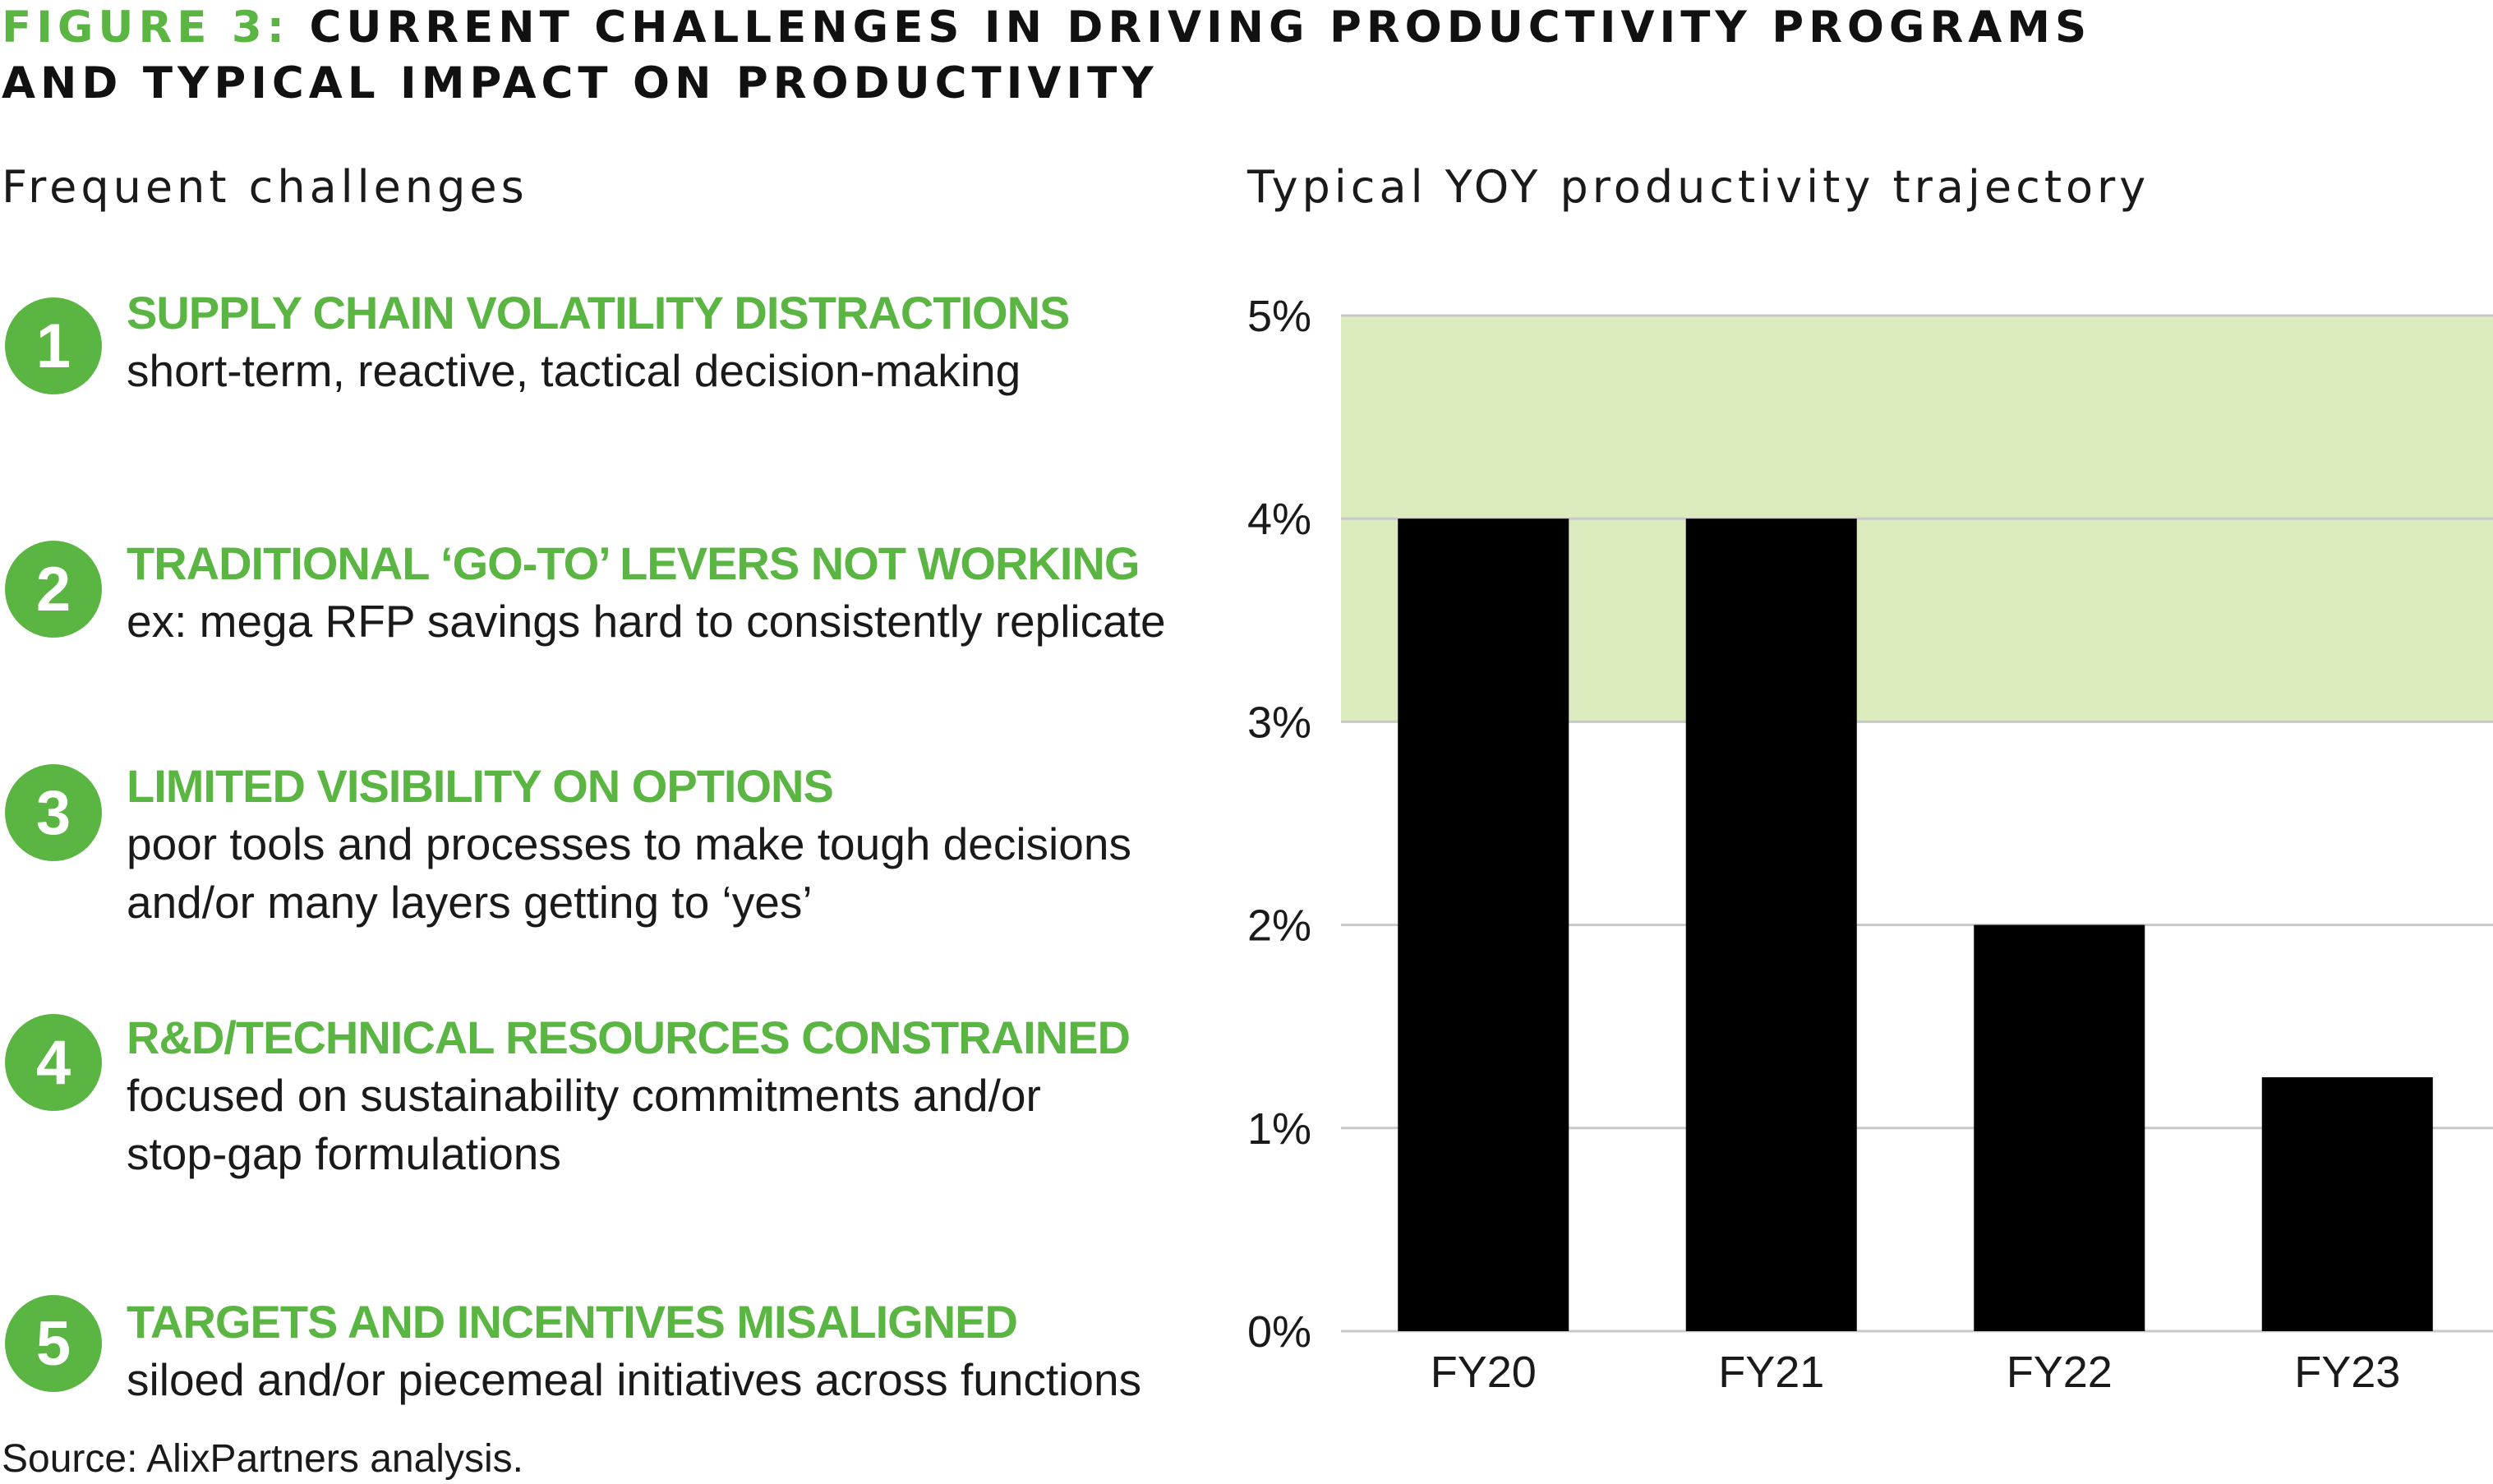 The image size is (2493, 1484). What do you see at coordinates (1771, 924) in the screenshot?
I see `bar-fy21` at bounding box center [1771, 924].